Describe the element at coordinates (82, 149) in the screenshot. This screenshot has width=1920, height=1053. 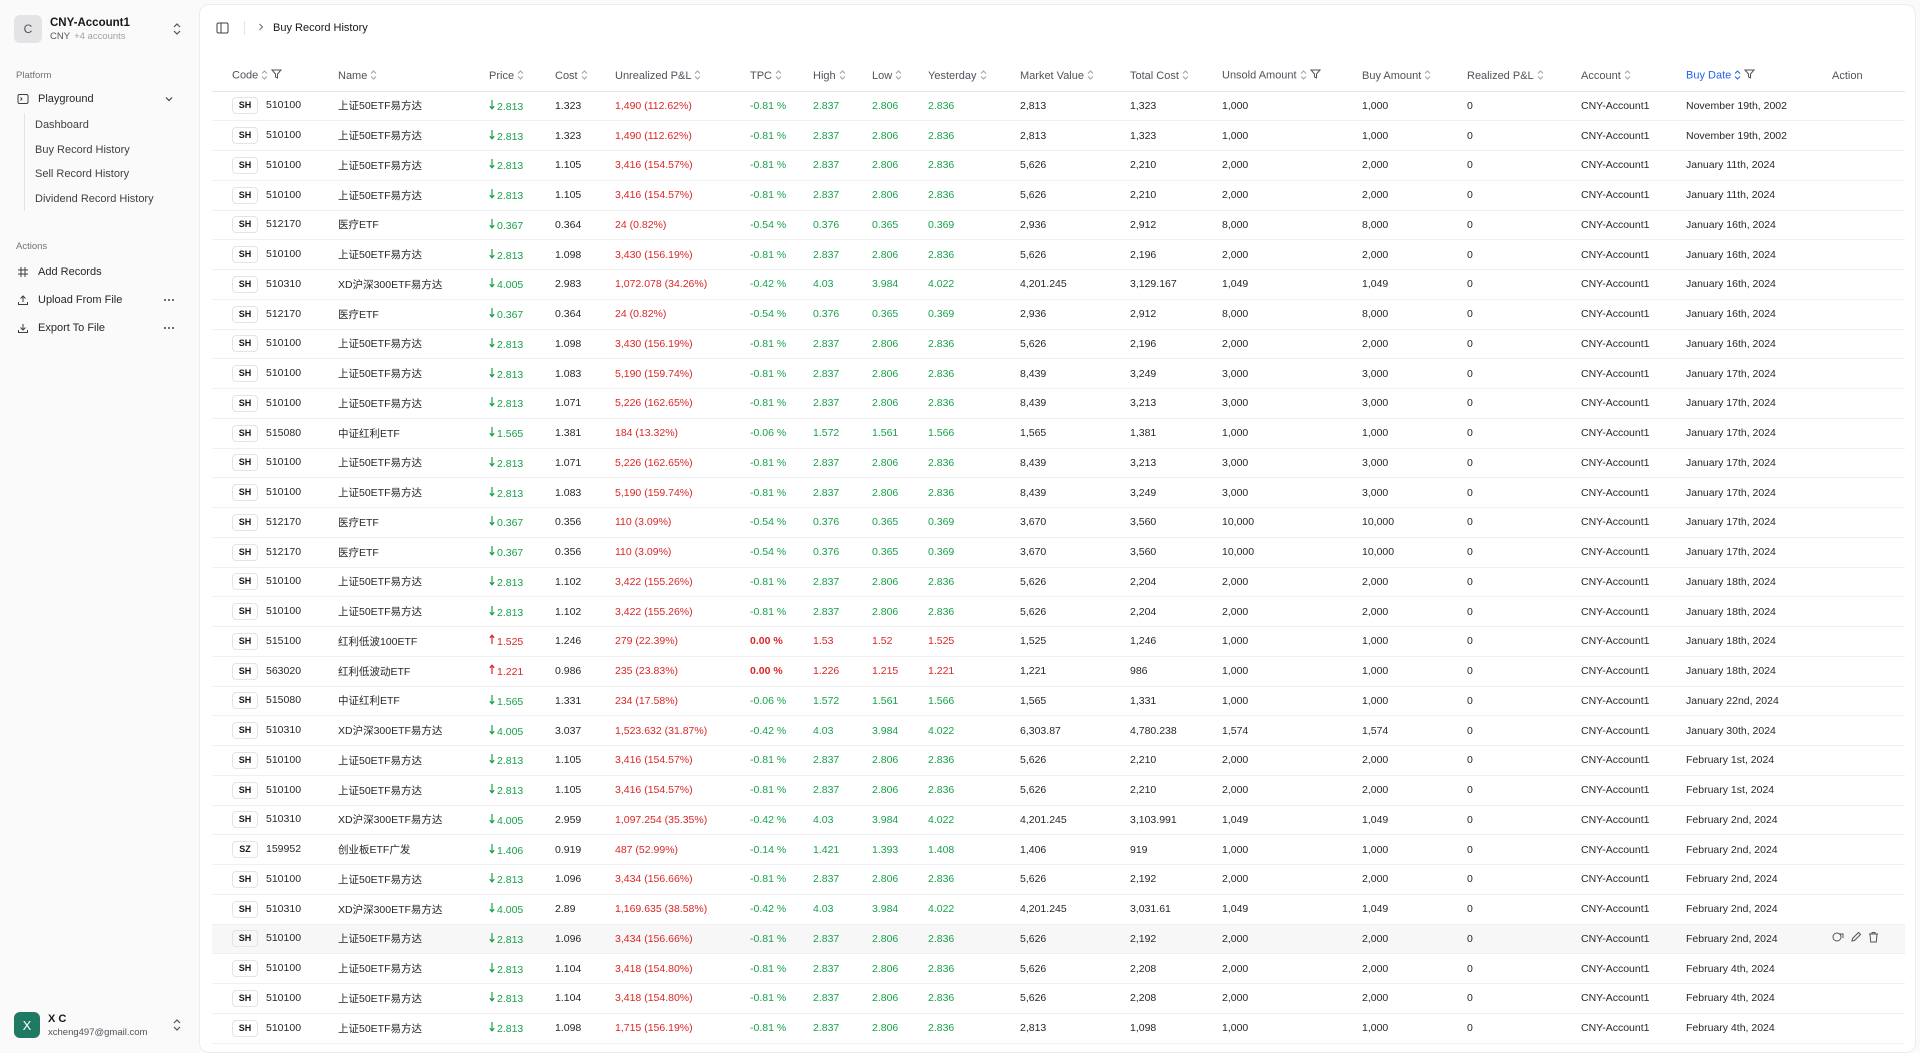
I see `sidebar-item-buy-record-history: Buy Record History` at that location.